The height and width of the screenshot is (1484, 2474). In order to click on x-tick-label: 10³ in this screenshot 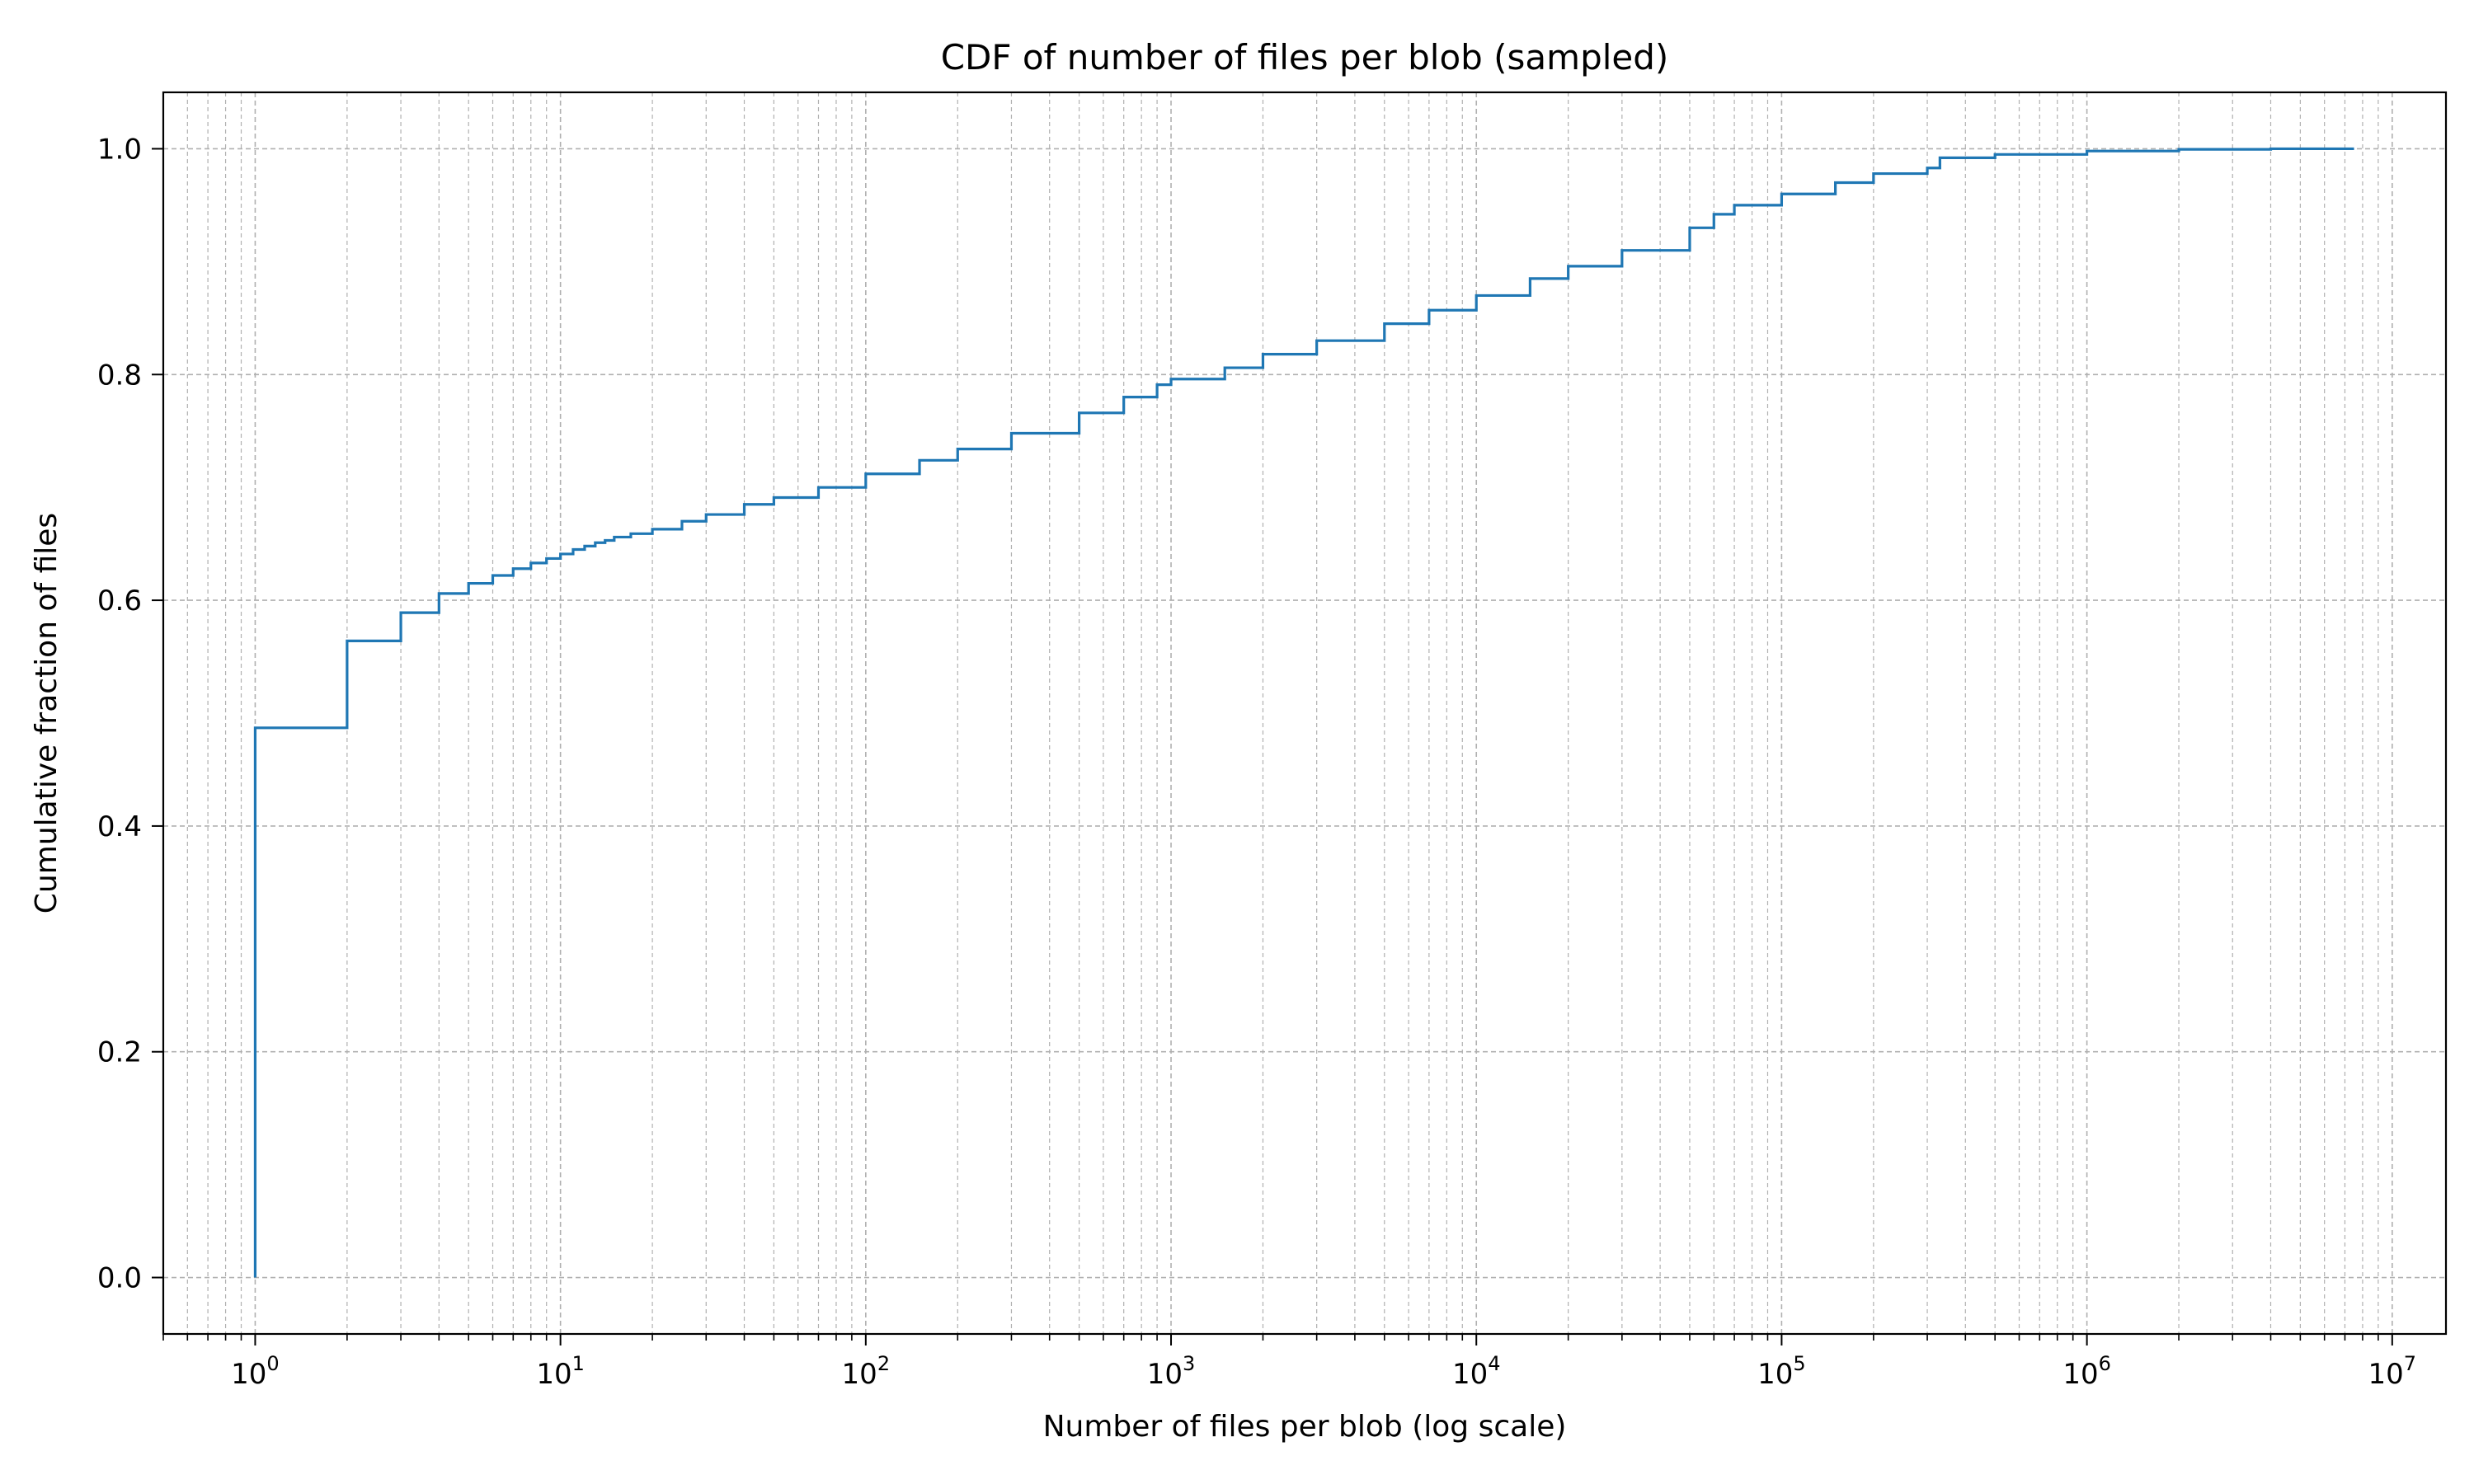, I will do `click(1171, 1371)`.